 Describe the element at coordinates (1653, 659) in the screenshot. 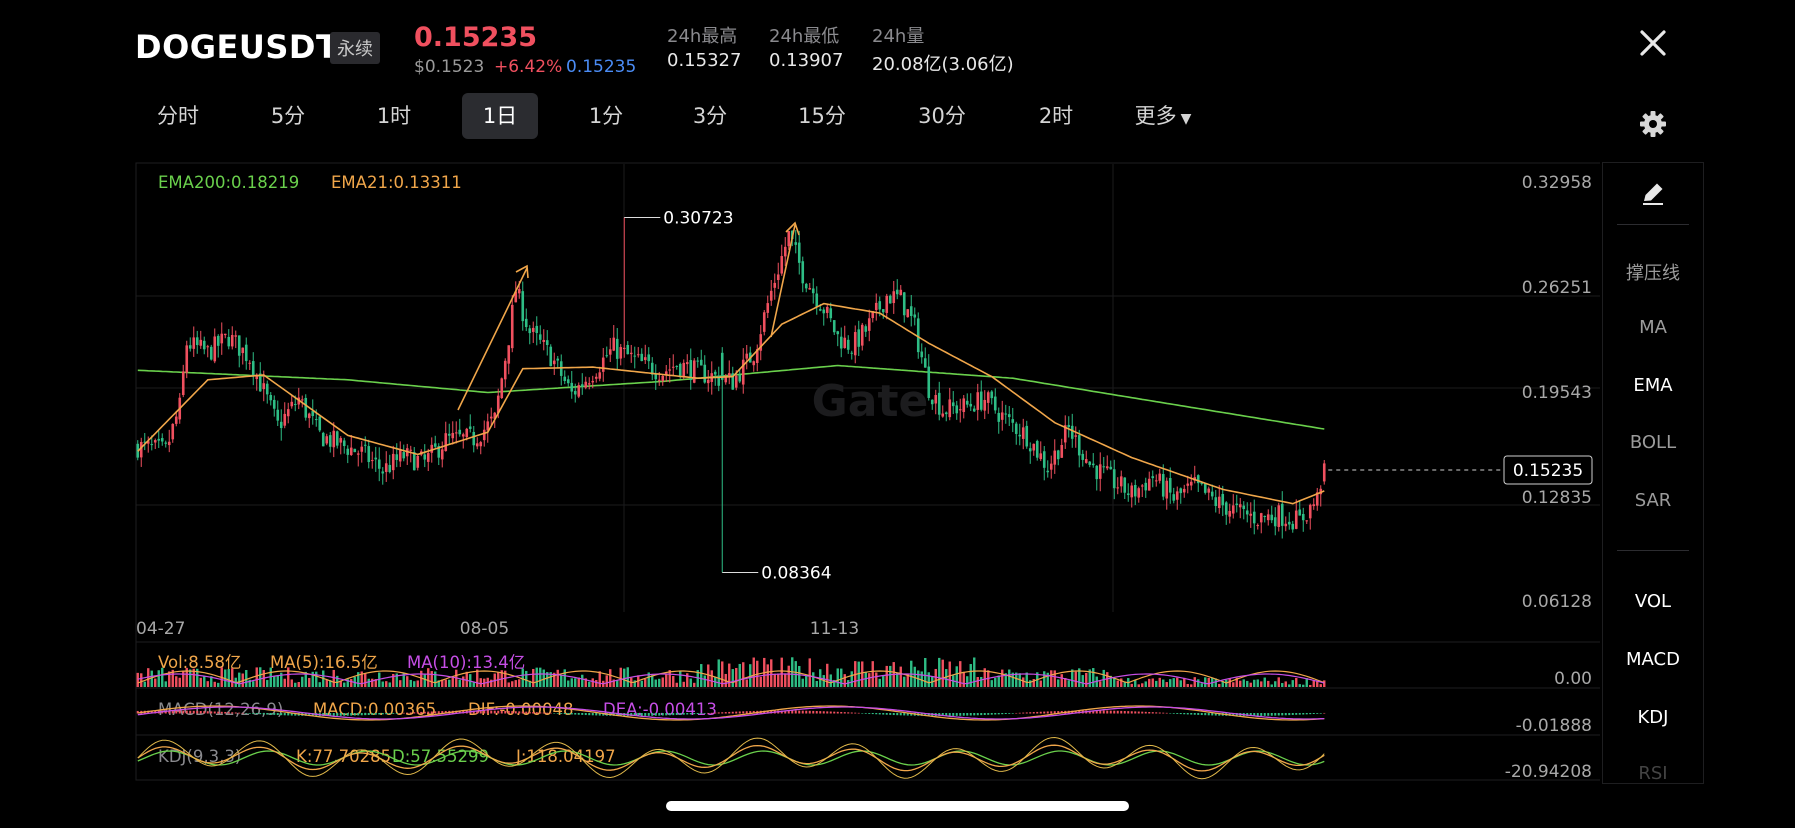

I see `indicator-macd: MACD` at that location.